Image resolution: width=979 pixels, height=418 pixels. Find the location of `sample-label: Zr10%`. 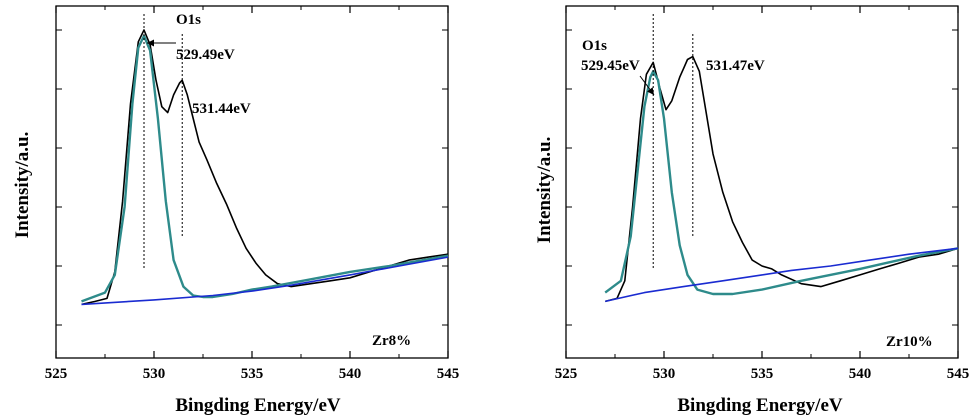

sample-label: Zr10% is located at coordinates (909, 342).